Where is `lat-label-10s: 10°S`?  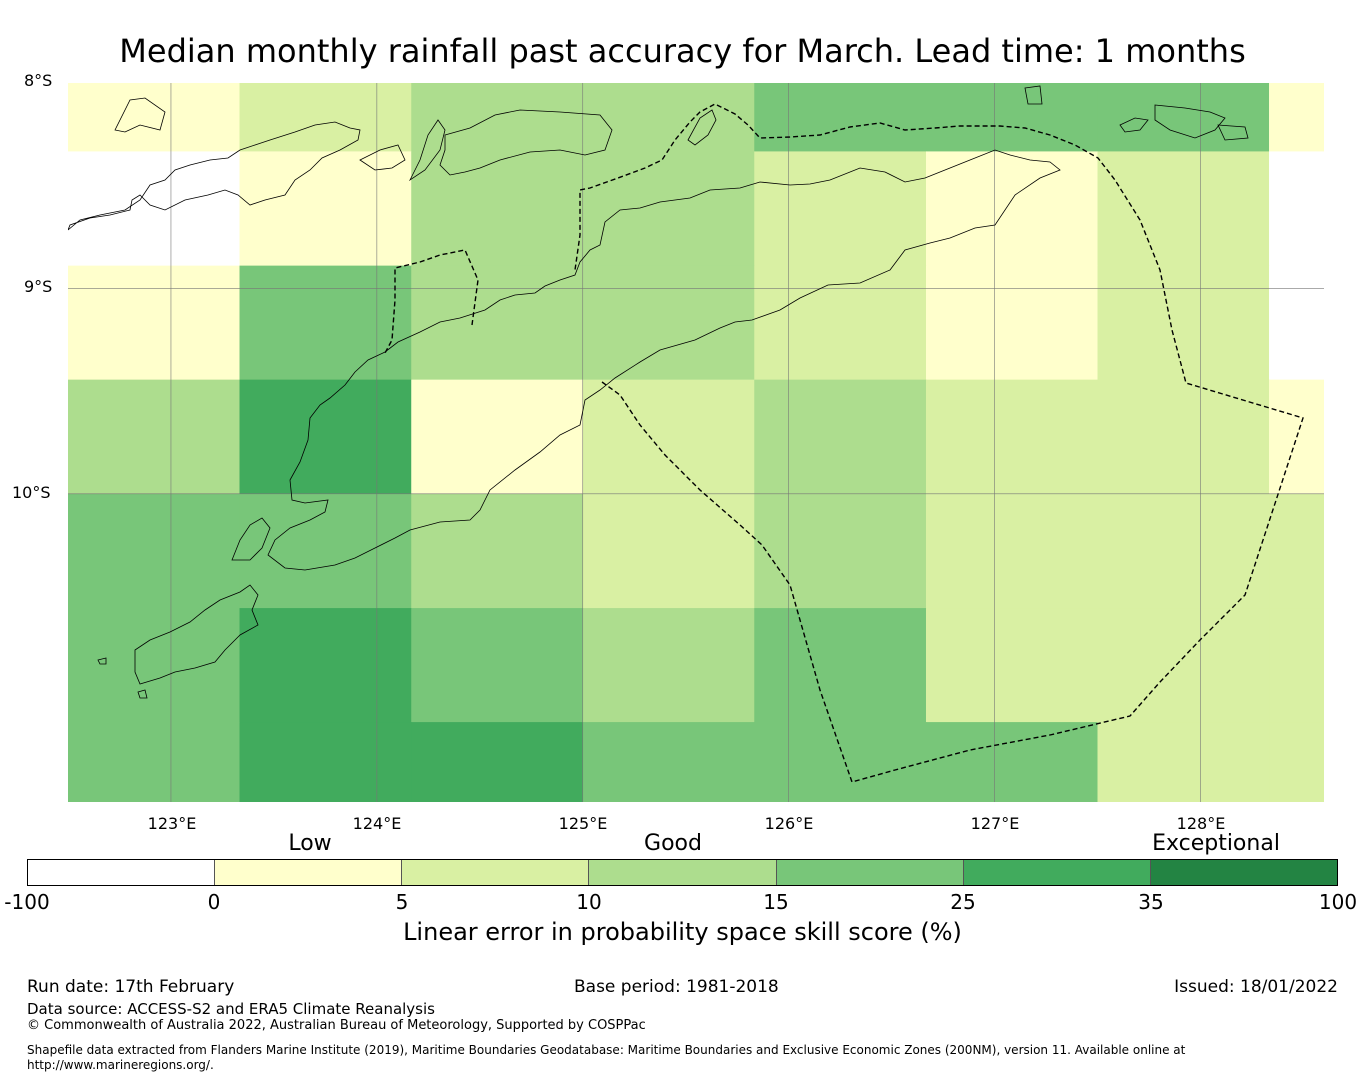 lat-label-10s: 10°S is located at coordinates (31, 492).